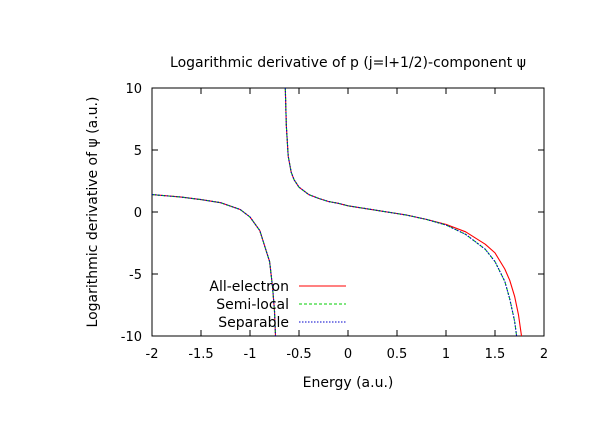  Describe the element at coordinates (446, 354) in the screenshot. I see `x-tick-label: 1` at that location.